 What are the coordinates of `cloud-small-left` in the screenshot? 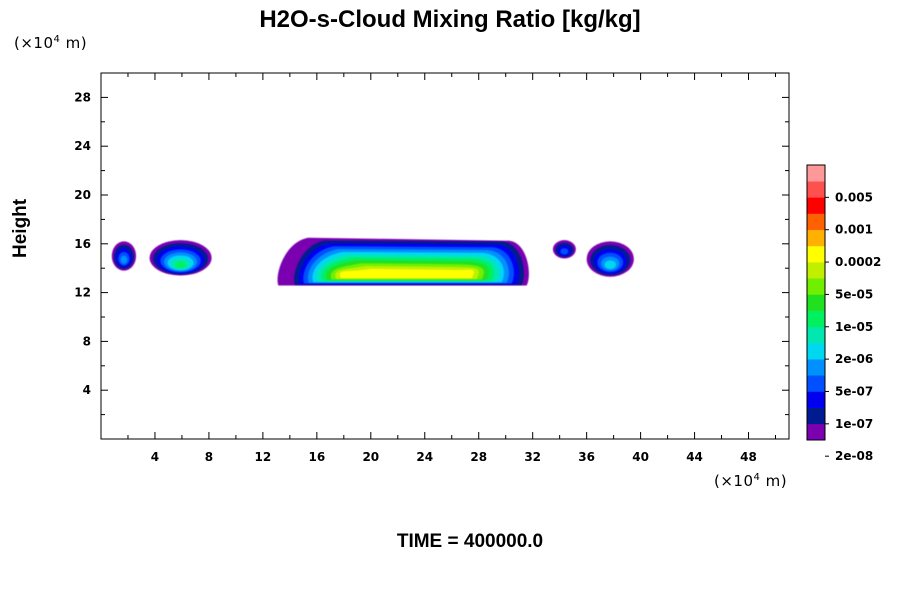 It's located at (124, 256).